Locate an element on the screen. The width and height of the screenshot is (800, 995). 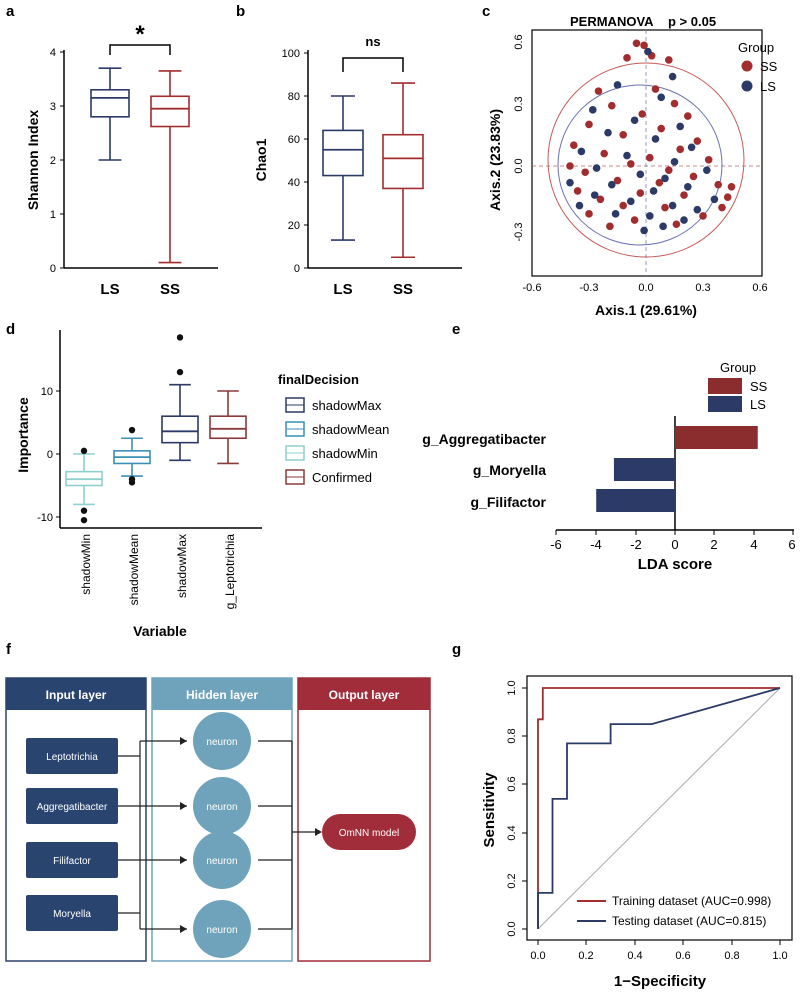
panel-c-label: c is located at coordinates (486, 11).